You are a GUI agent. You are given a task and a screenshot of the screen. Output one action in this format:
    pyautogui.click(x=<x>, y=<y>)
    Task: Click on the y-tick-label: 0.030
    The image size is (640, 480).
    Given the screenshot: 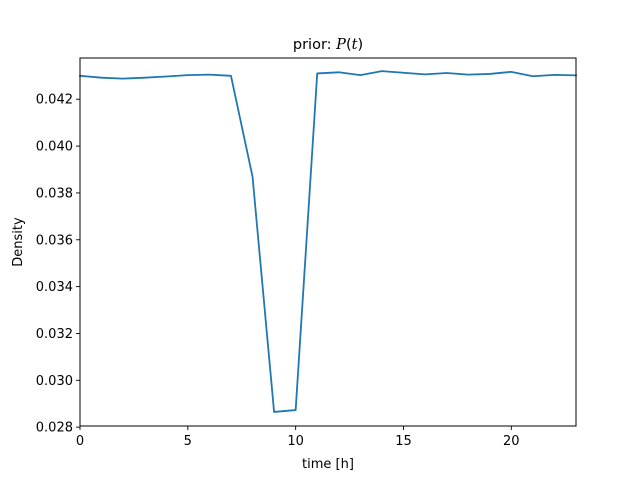 What is the action you would take?
    pyautogui.click(x=54, y=381)
    